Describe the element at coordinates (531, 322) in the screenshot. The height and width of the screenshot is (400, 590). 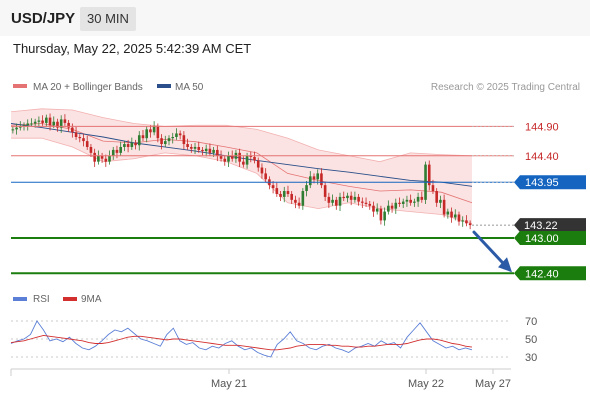
I see `rsi-tick-label: 70` at that location.